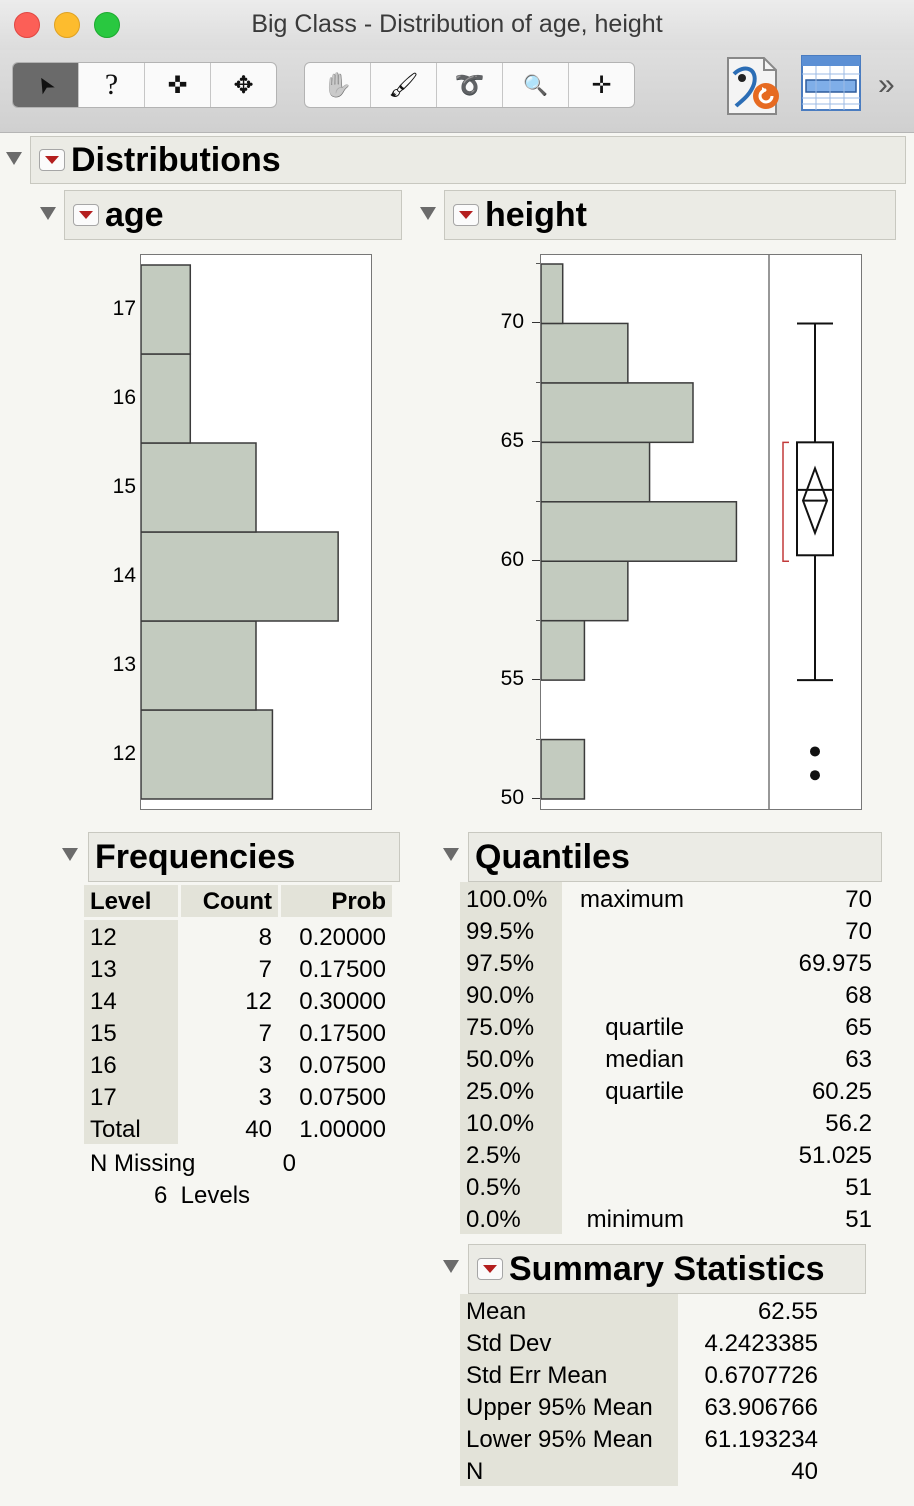  I want to click on magnifier-tool-button: 🔍, so click(536, 85).